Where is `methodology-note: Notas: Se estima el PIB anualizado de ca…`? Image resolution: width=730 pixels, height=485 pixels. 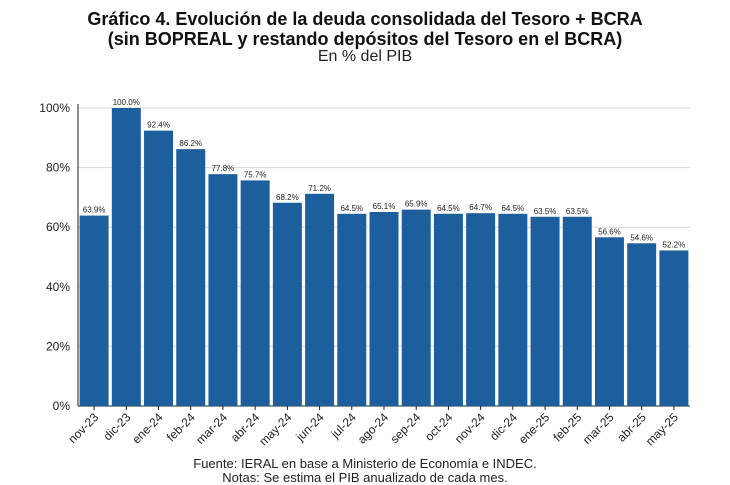
methodology-note: Notas: Se estima el PIB anualizado de ca… is located at coordinates (365, 477).